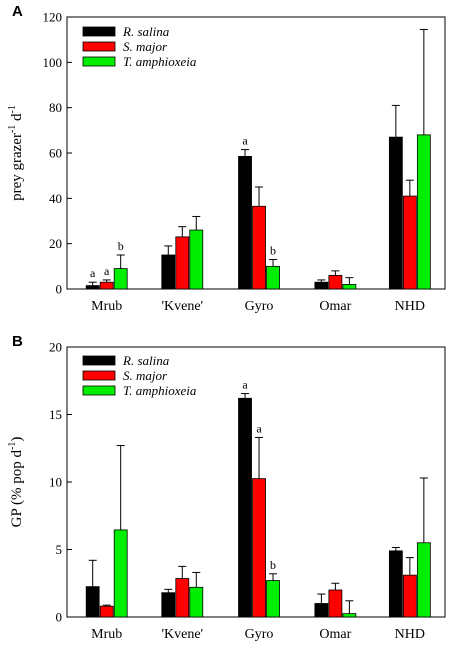  I want to click on y-tick-label: 100, so click(53, 62).